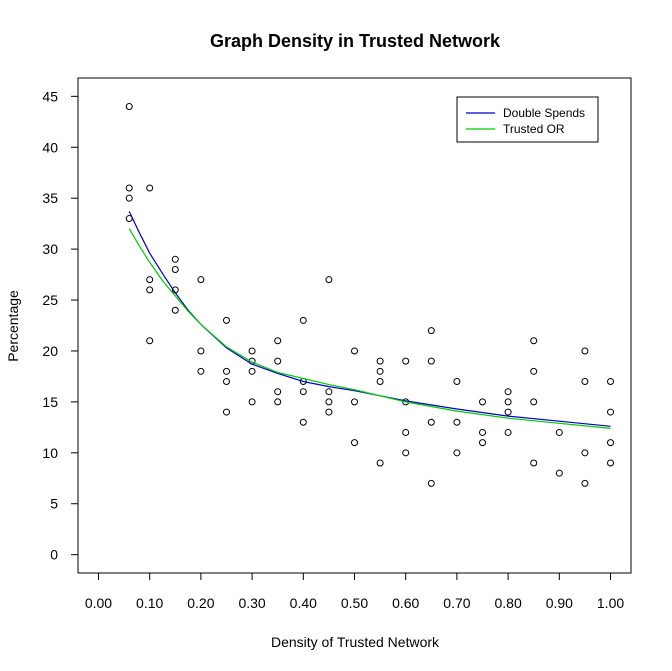 This screenshot has height=671, width=672. What do you see at coordinates (559, 603) in the screenshot?
I see `x-tick-label: 0.90` at bounding box center [559, 603].